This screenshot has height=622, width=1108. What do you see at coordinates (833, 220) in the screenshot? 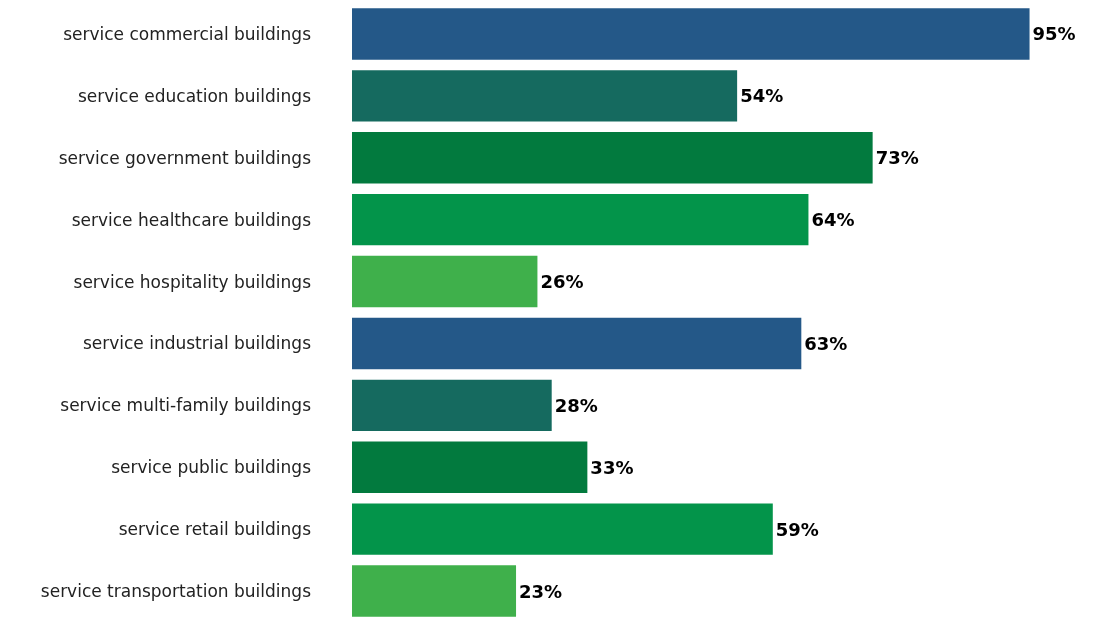
I see `data-label: 64%` at bounding box center [833, 220].